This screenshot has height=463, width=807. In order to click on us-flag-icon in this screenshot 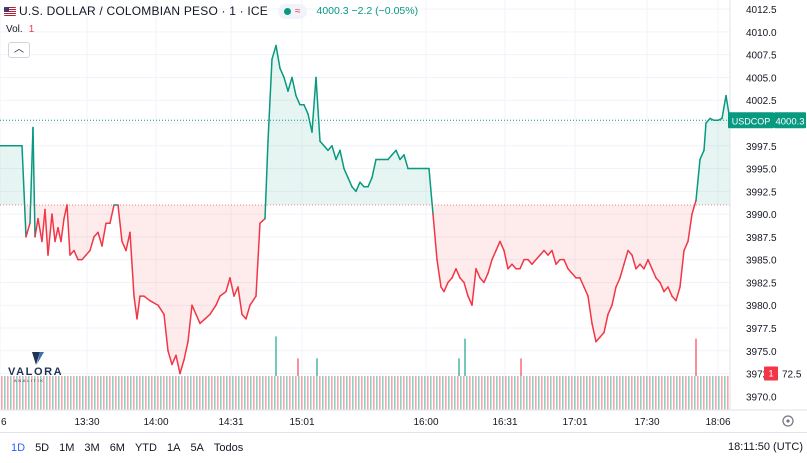, I will do `click(10, 11)`.